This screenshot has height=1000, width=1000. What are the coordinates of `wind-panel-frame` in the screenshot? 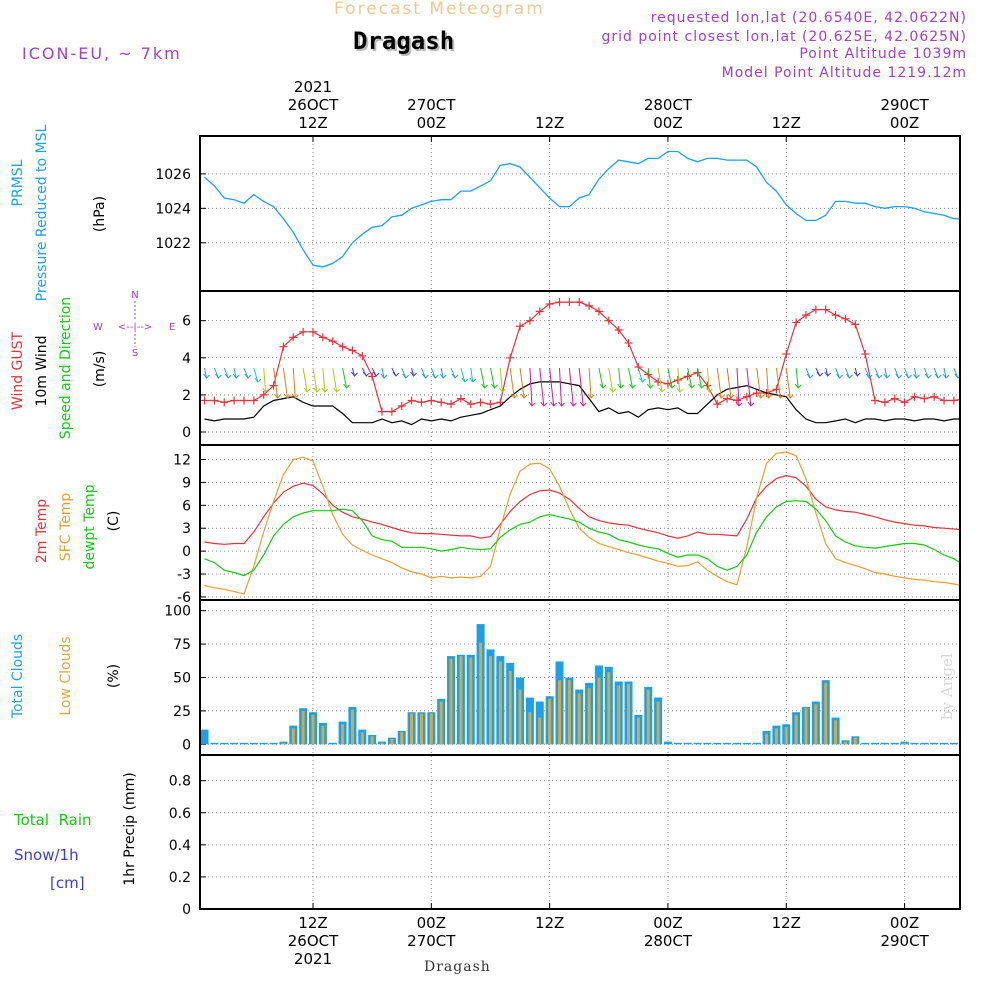 It's located at (580, 368).